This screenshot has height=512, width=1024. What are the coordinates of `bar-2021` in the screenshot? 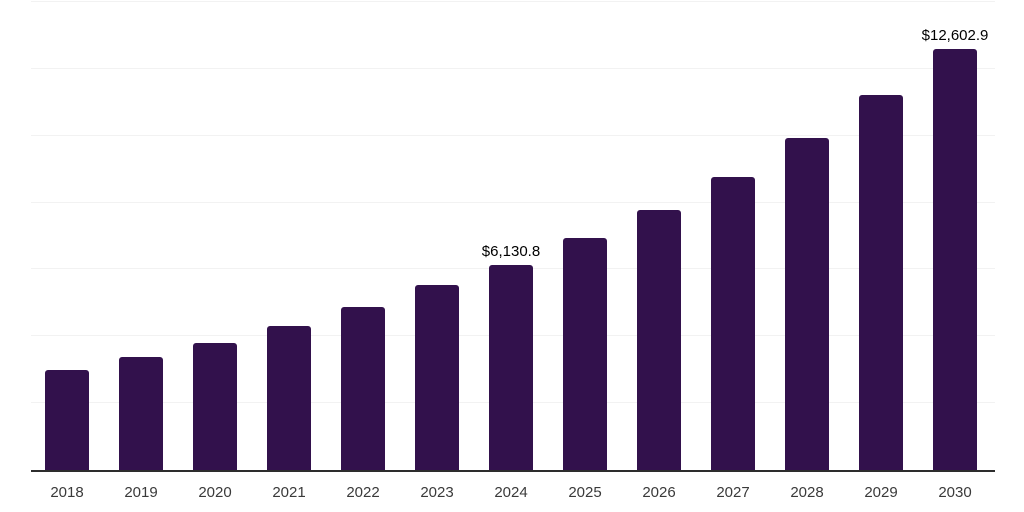 It's located at (289, 397).